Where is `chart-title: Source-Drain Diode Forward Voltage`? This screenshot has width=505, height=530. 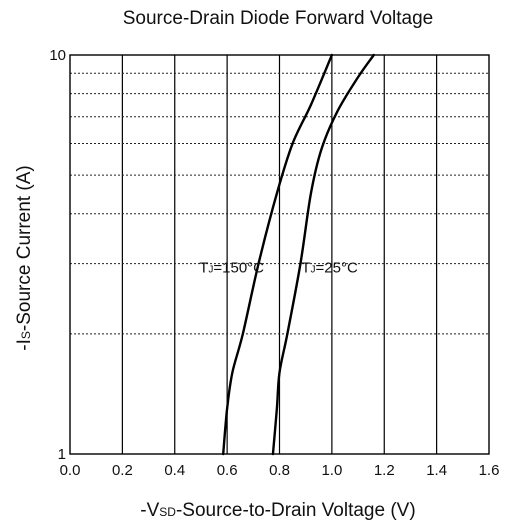
chart-title: Source-Drain Diode Forward Voltage is located at coordinates (278, 18).